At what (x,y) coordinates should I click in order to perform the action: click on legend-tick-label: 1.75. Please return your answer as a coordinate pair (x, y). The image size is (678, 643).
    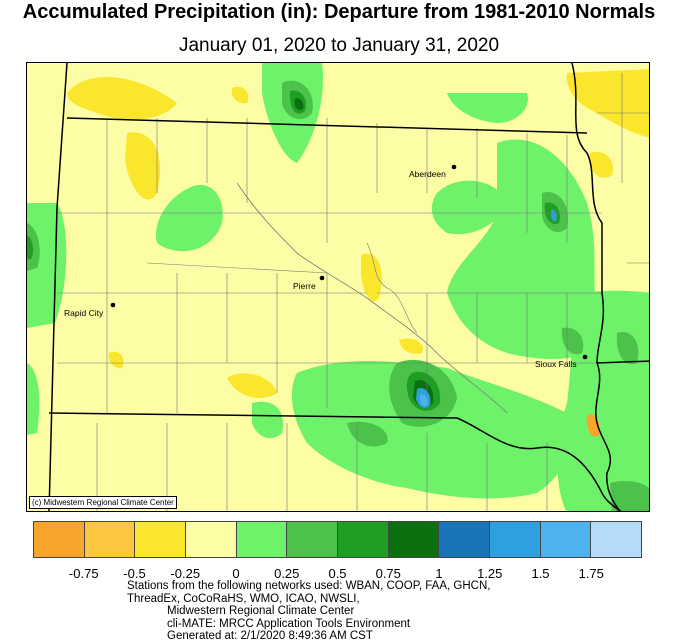
    Looking at the image, I should click on (591, 573).